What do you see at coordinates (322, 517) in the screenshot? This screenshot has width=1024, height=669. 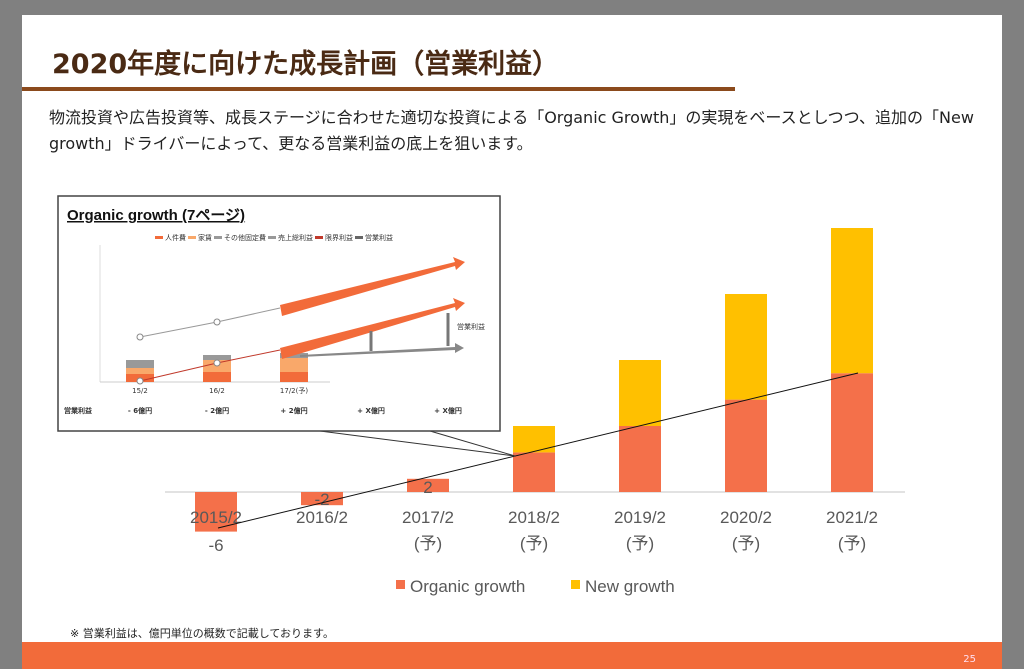 I see `x-tick-label: 2016/2` at bounding box center [322, 517].